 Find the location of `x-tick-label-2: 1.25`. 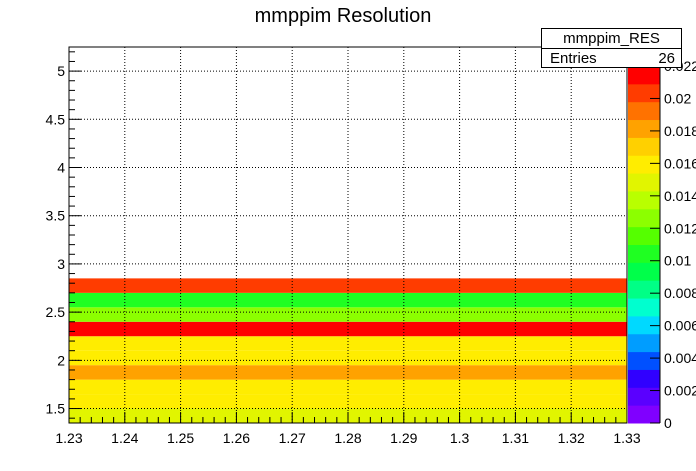

x-tick-label-2: 1.25 is located at coordinates (180, 438).